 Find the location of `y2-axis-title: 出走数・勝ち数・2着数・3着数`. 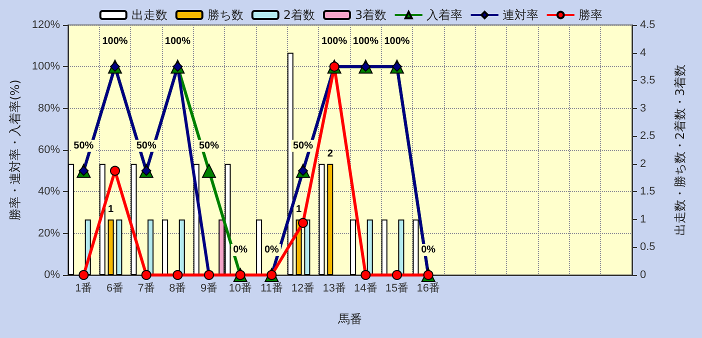

y2-axis-title: 出走数・勝ち数・2着数・3着数 is located at coordinates (680, 150).